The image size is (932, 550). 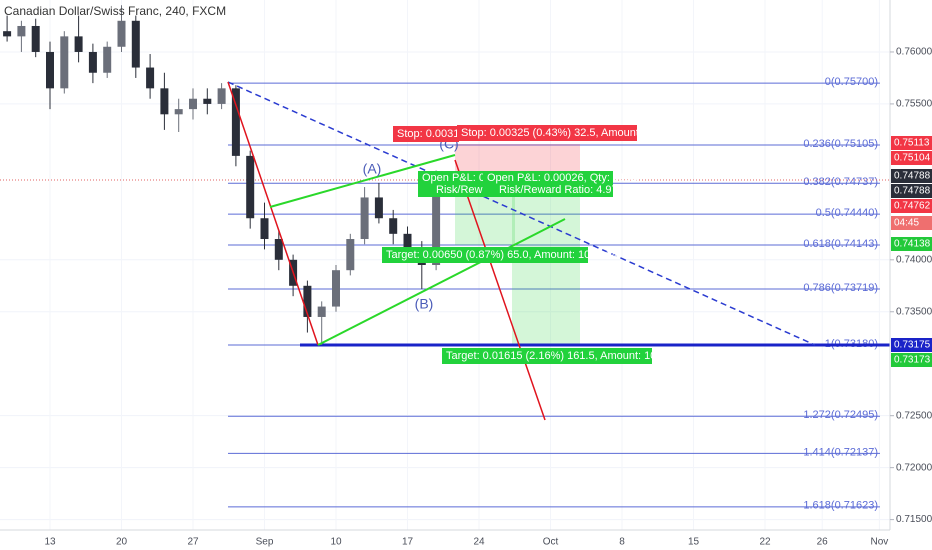 I want to click on y-tick-label: 0.71500, so click(x=914, y=519).